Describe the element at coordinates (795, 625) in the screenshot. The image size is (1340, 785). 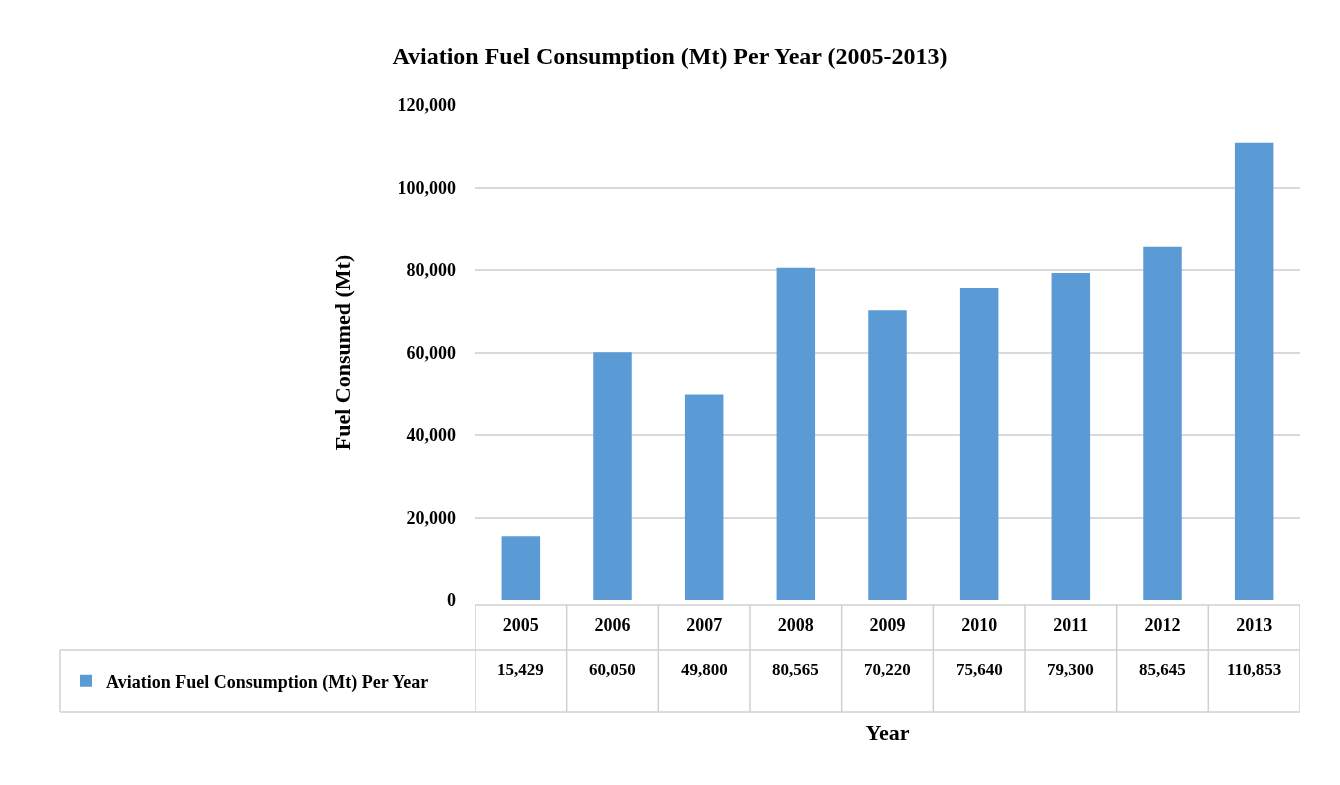
I see `x-tick-label: 2008` at that location.